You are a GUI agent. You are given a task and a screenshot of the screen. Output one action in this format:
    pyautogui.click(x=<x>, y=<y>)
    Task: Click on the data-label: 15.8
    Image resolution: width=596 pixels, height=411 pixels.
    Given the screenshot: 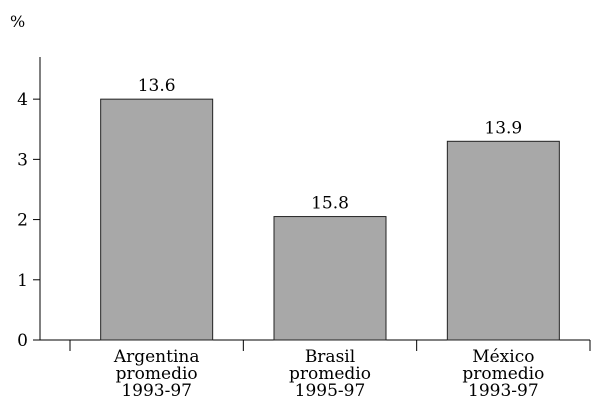 What is the action you would take?
    pyautogui.click(x=330, y=204)
    